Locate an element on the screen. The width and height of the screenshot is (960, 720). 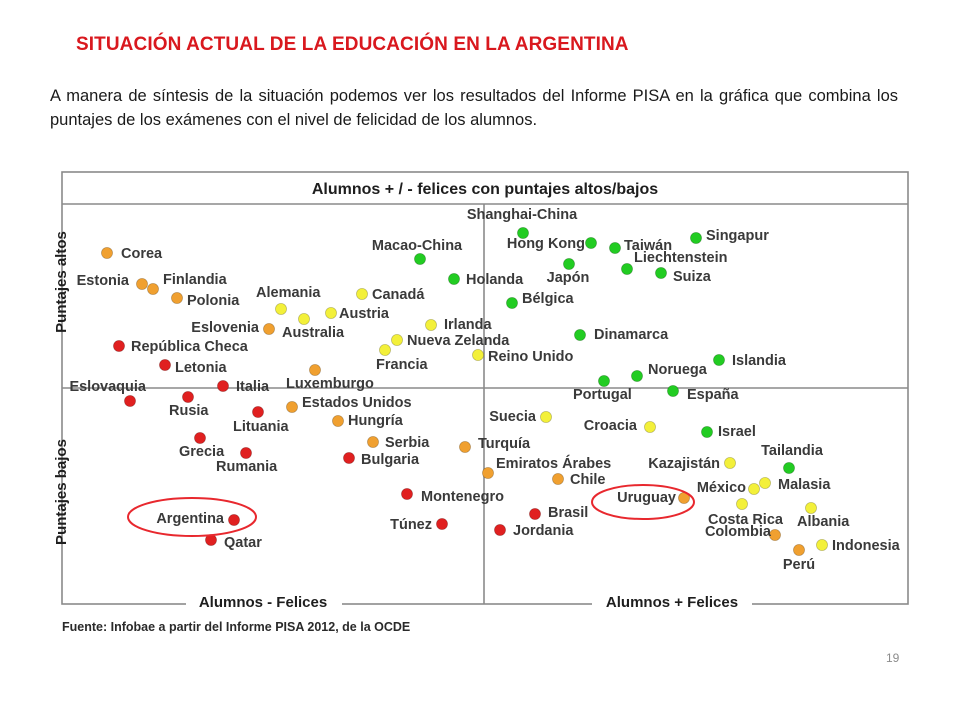
point-noruega is located at coordinates (637, 375).